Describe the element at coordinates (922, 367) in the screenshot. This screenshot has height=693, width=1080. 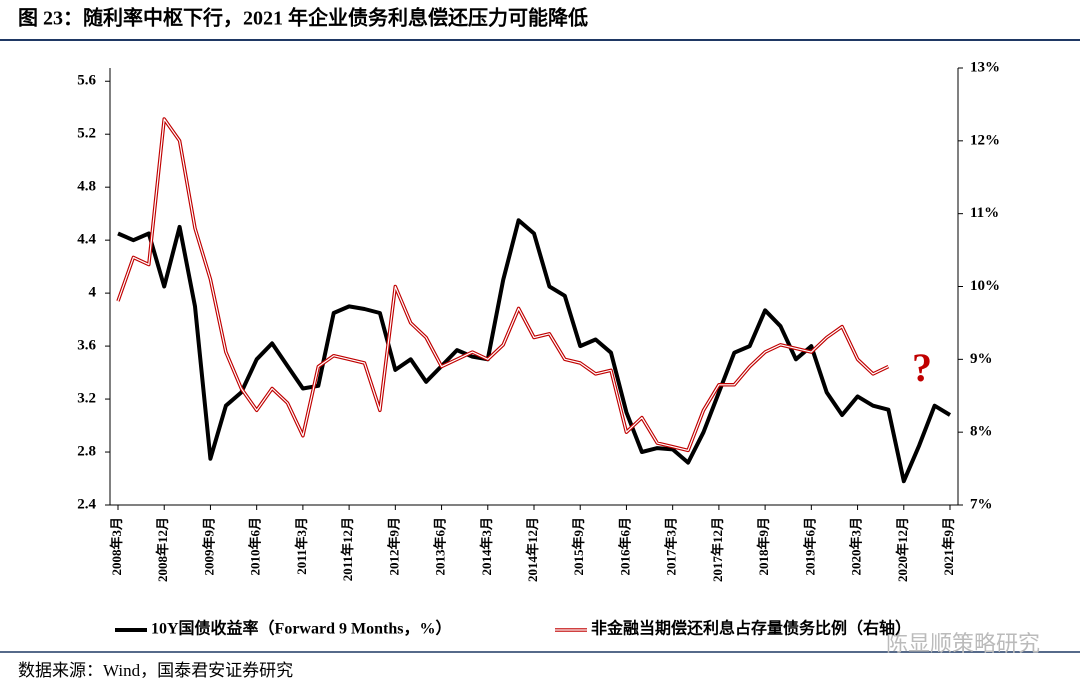
I see `annotation: ?` at that location.